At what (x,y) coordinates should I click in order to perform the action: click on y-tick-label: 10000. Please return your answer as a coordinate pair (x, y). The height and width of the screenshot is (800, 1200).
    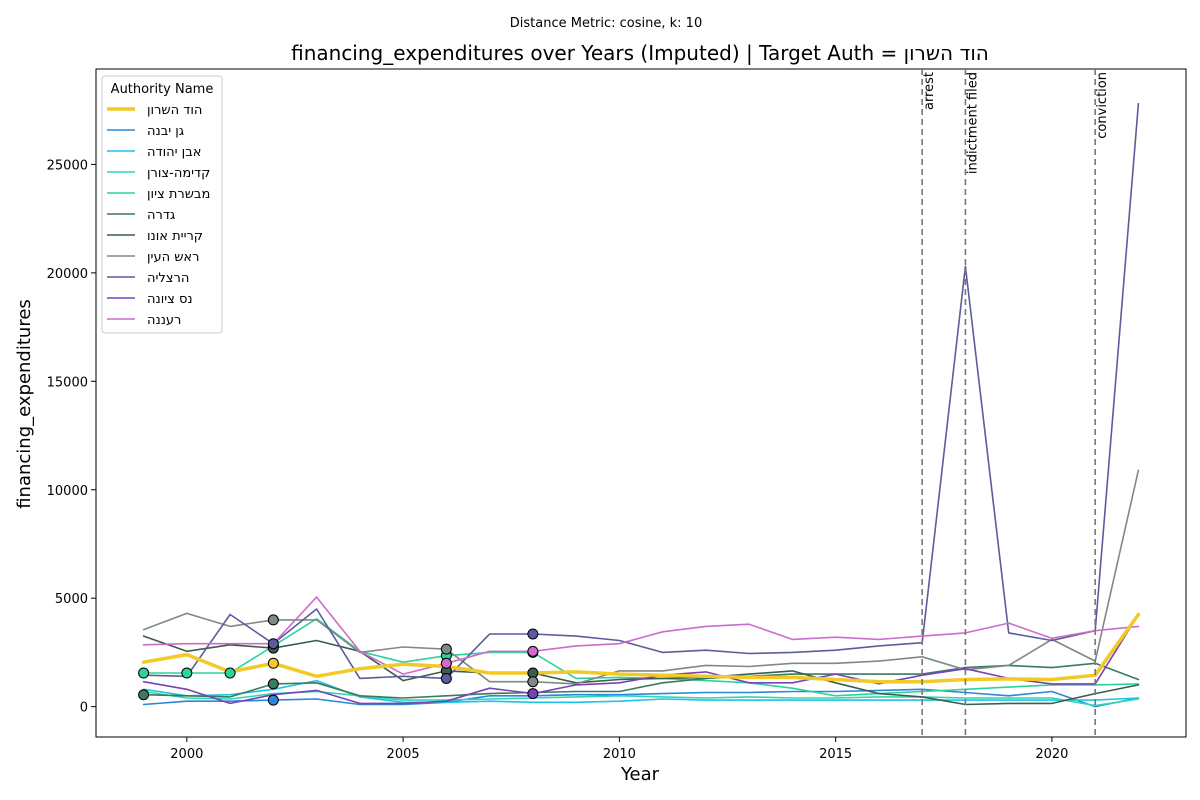
    Looking at the image, I should click on (67, 491).